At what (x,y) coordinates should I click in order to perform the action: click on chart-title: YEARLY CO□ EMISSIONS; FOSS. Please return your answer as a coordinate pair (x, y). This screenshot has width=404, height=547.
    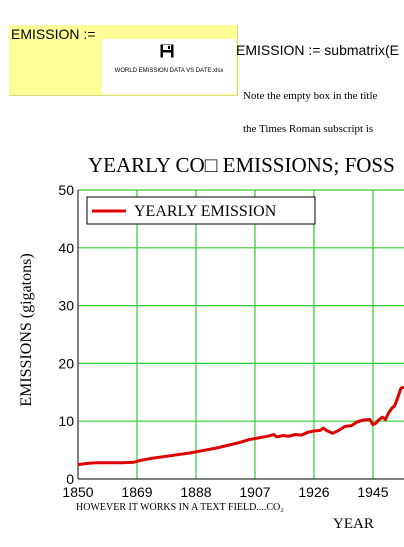
    Looking at the image, I should click on (241, 165).